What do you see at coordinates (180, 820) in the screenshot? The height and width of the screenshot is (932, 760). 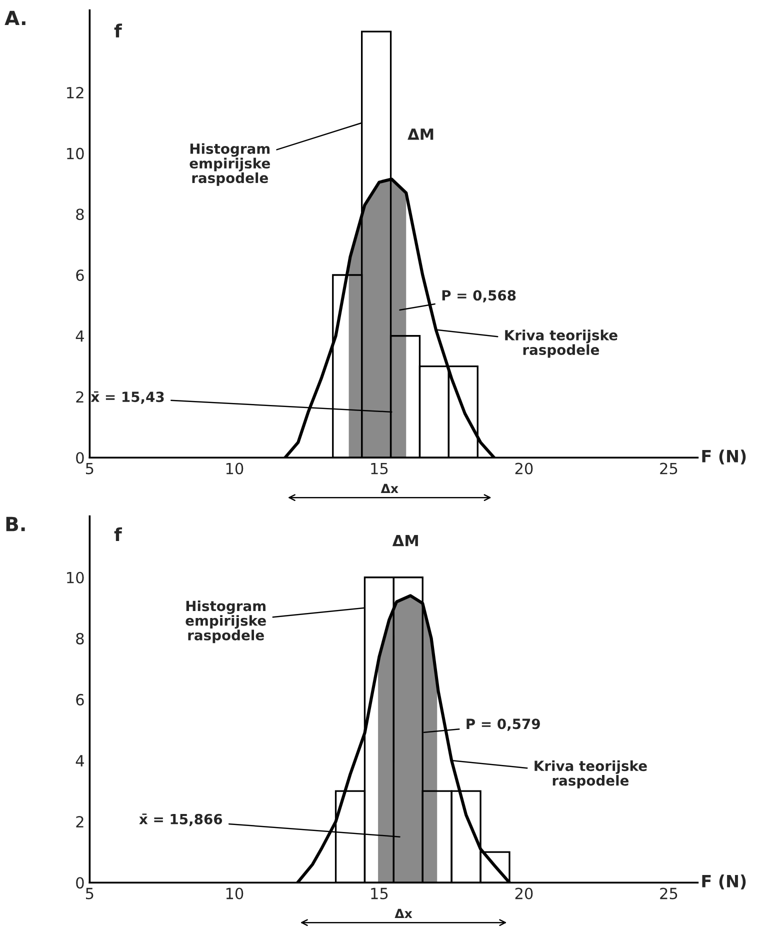 I see `annotation: x̄ = 15,866` at bounding box center [180, 820].